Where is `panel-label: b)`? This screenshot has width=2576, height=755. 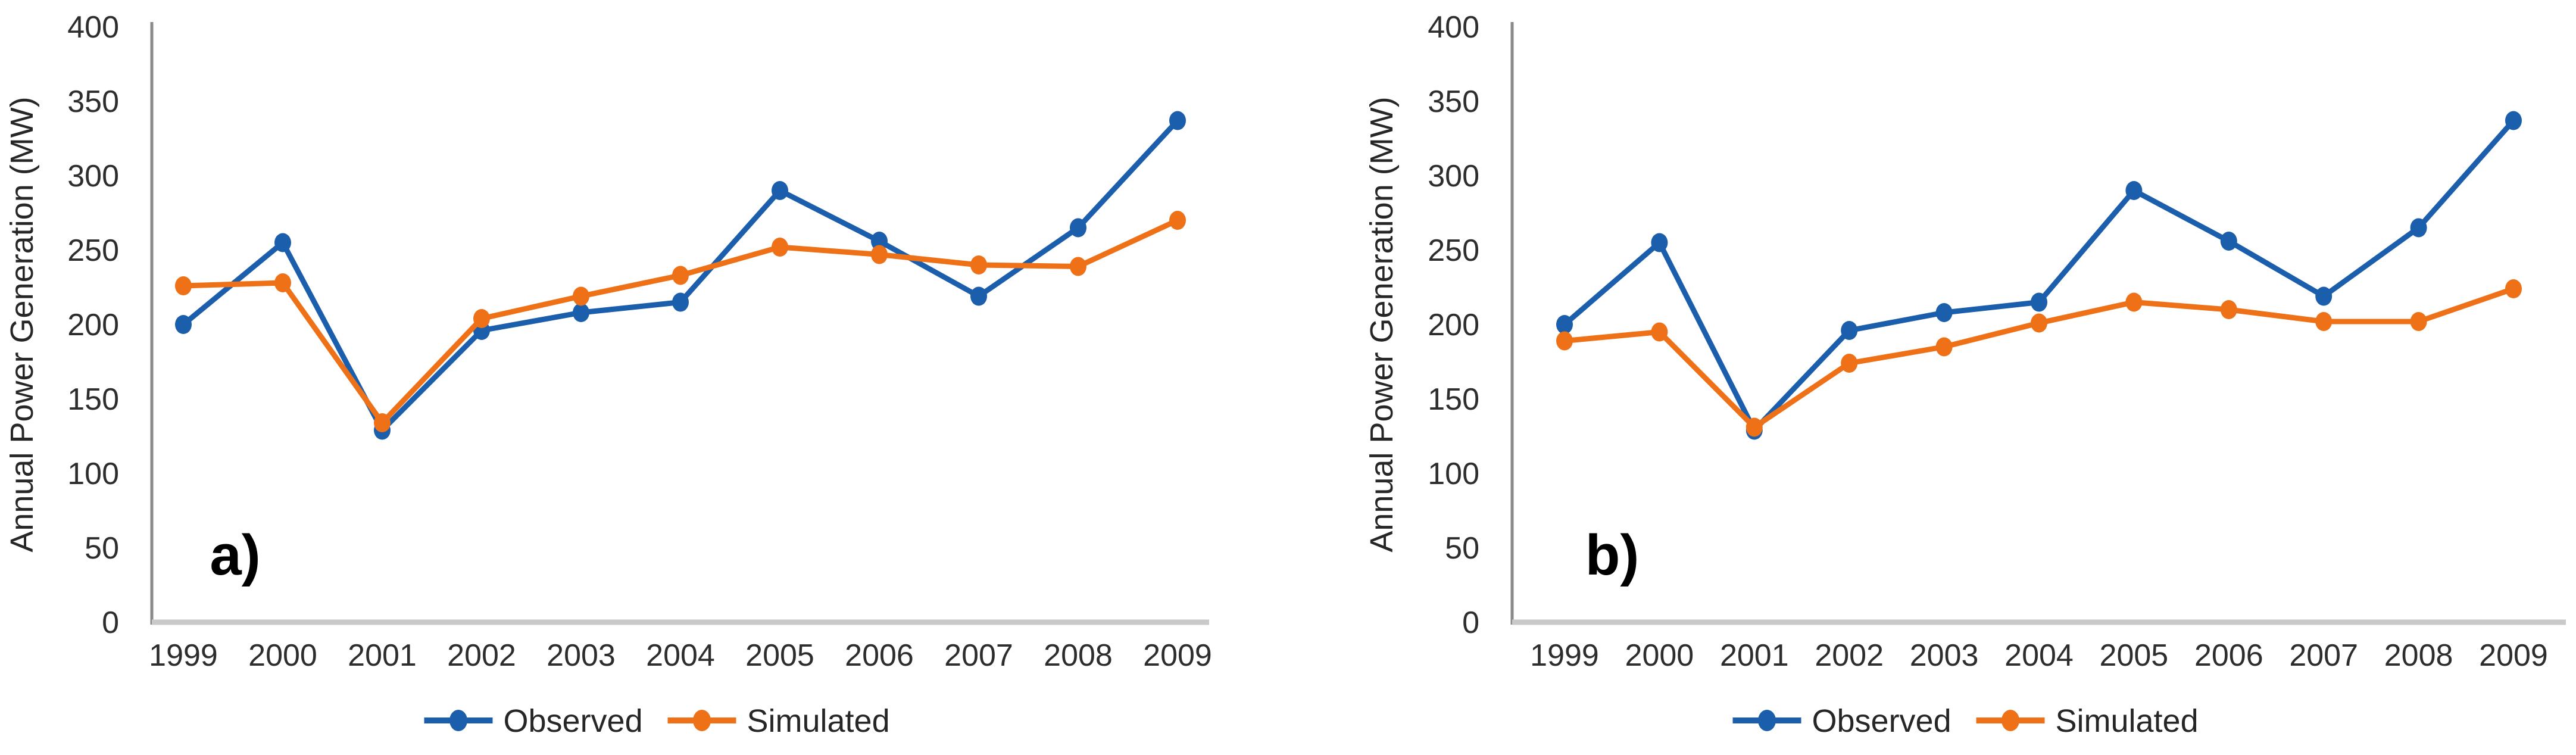 panel-label: b) is located at coordinates (1612, 555).